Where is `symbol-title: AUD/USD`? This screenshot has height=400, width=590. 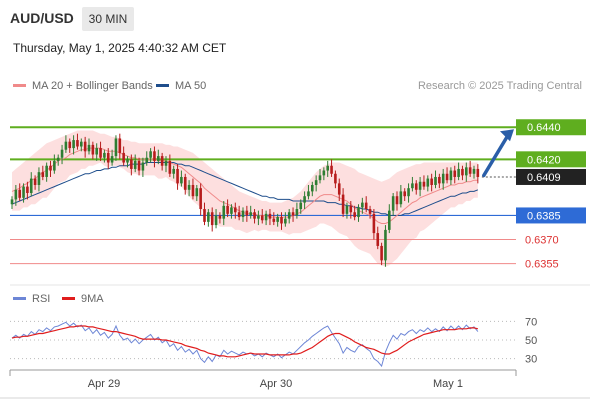 symbol-title: AUD/USD is located at coordinates (42, 18).